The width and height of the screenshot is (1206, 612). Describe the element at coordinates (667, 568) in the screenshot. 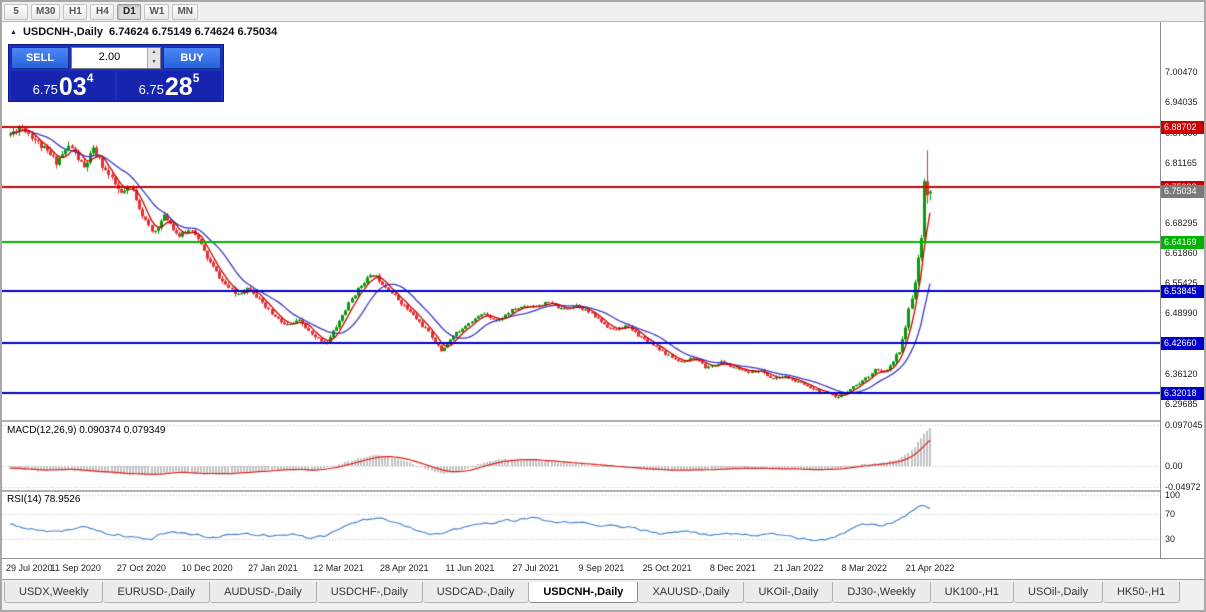

I see `time-axis-label: 25 Oct 2021` at that location.